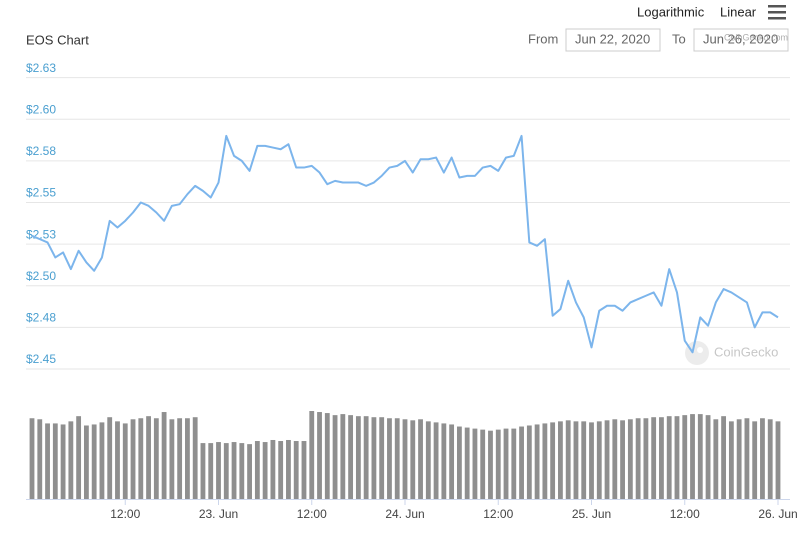  What do you see at coordinates (41, 109) in the screenshot?
I see `y-tick-label: $2.60` at bounding box center [41, 109].